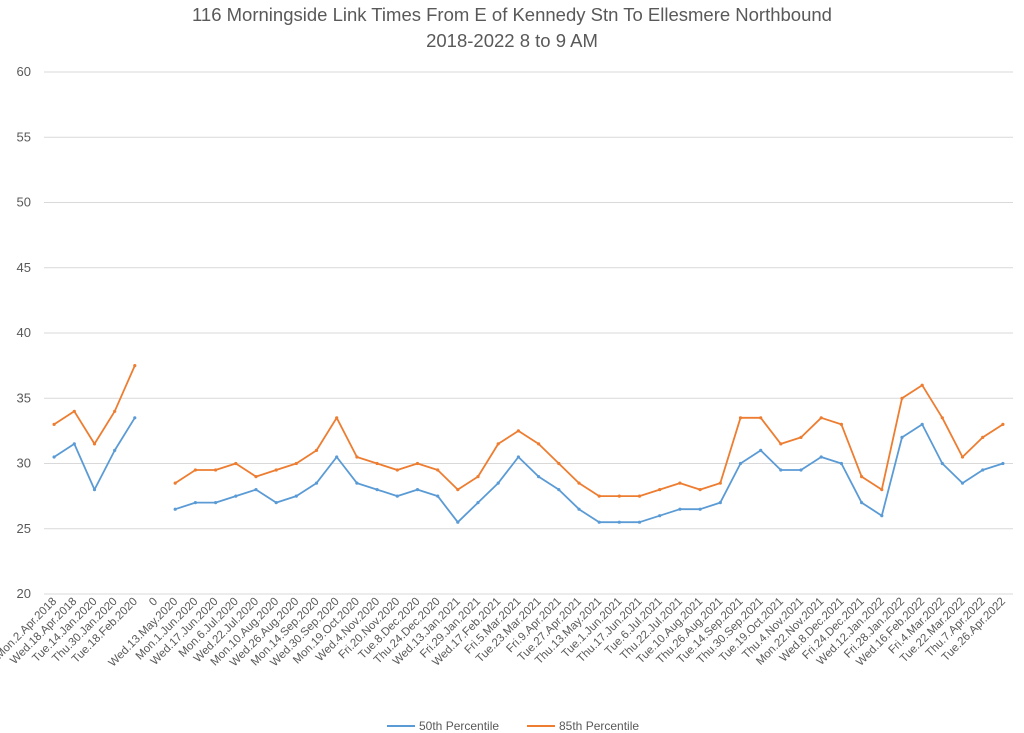 Image resolution: width=1024 pixels, height=733 pixels. Describe the element at coordinates (24, 593) in the screenshot. I see `y-tick-label: 20` at that location.